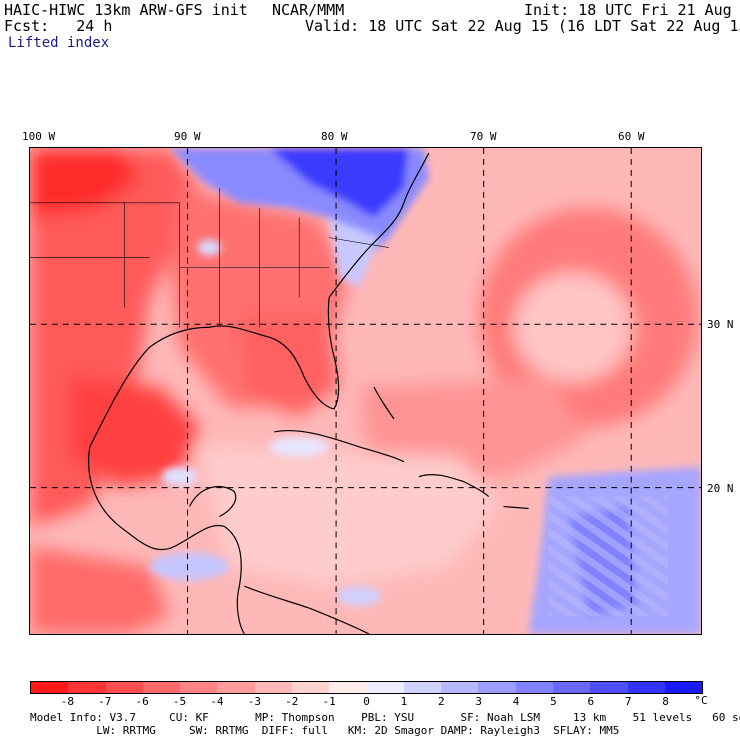 The image size is (740, 740). I want to click on colorbar-tick-label: 6, so click(591, 701).